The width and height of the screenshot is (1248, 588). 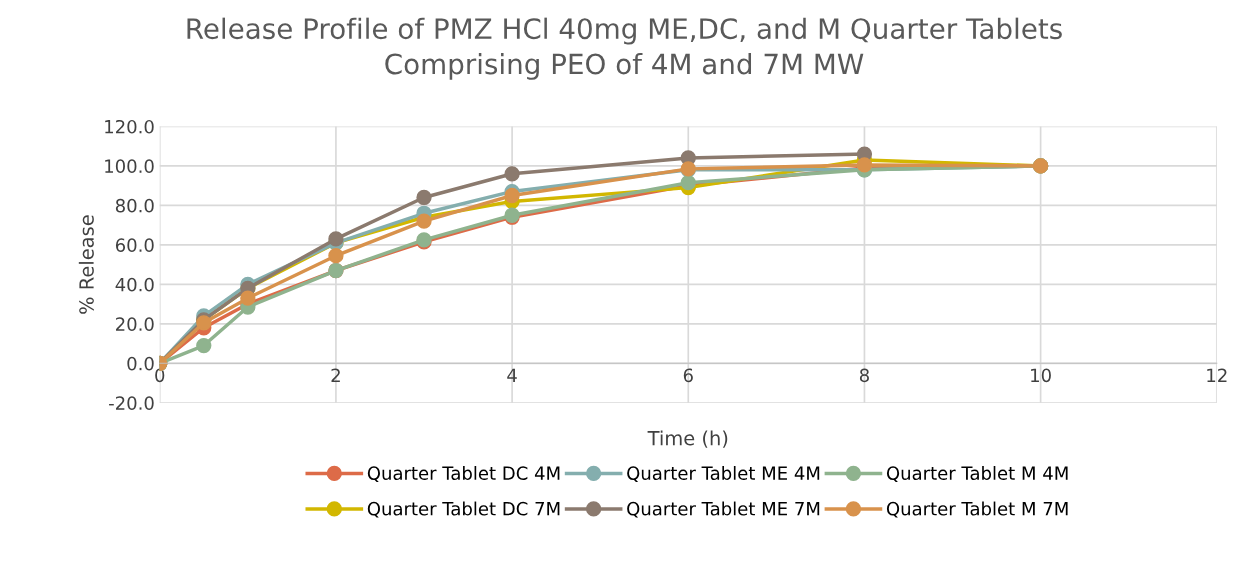 What do you see at coordinates (1041, 375) in the screenshot?
I see `x-tick-label: 10` at bounding box center [1041, 375].